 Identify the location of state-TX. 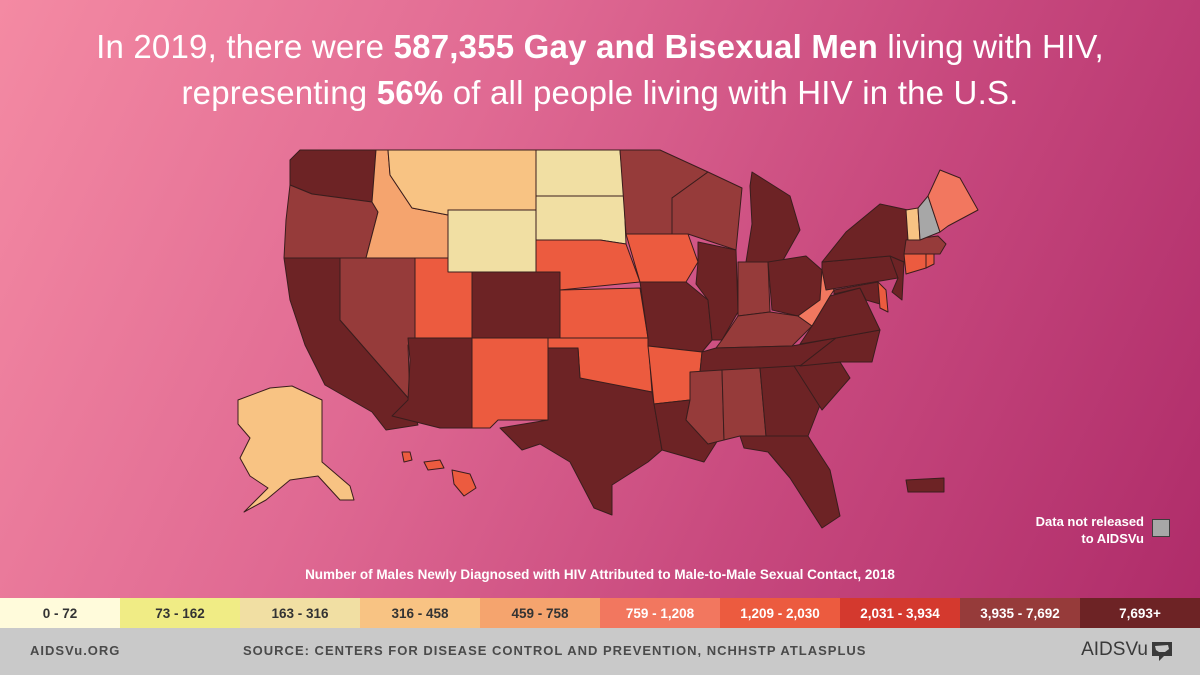
(581, 431).